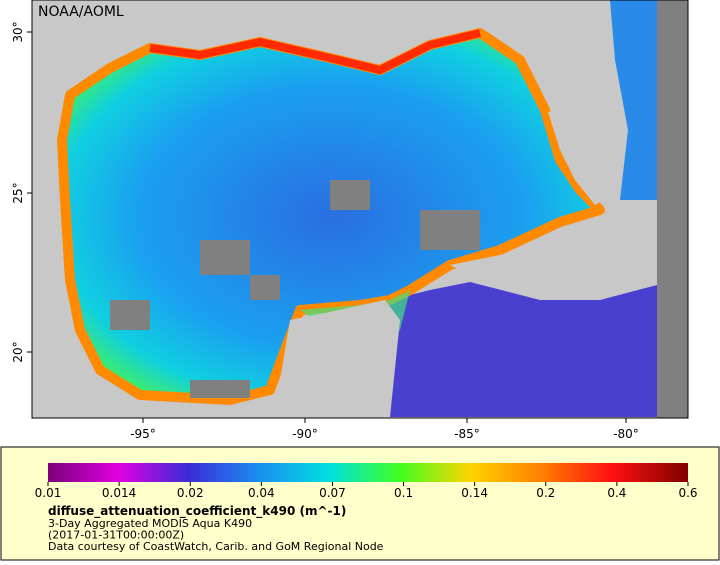  Describe the element at coordinates (518, 349) in the screenshot. I see `caribbean` at that location.